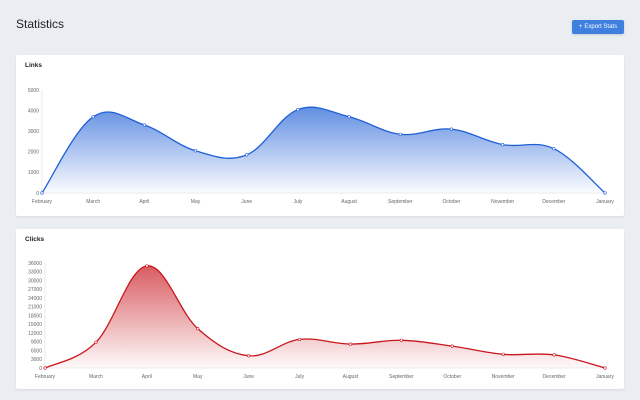 The height and width of the screenshot is (400, 640). I want to click on links-x-tick: January, so click(605, 202).